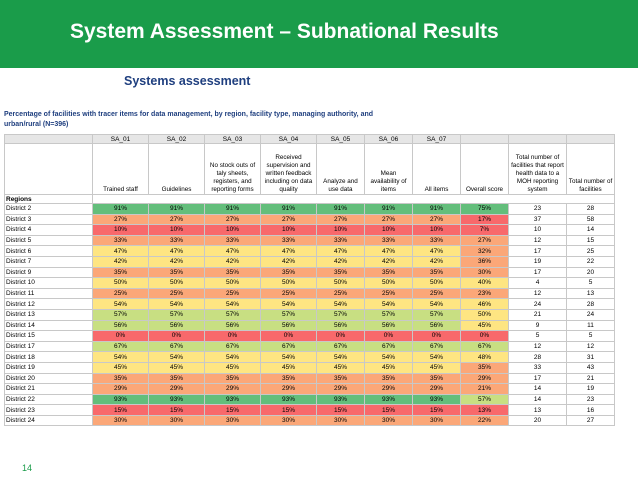 This screenshot has height=493, width=638. What do you see at coordinates (484, 230) in the screenshot?
I see `table-cell: 7%` at bounding box center [484, 230].